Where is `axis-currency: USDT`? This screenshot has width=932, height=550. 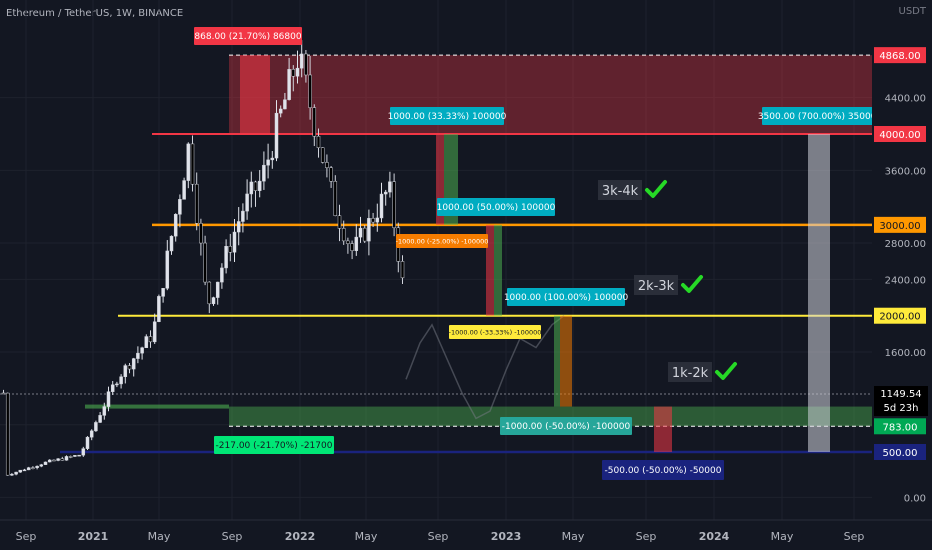
axis-currency: USDT is located at coordinates (913, 11).